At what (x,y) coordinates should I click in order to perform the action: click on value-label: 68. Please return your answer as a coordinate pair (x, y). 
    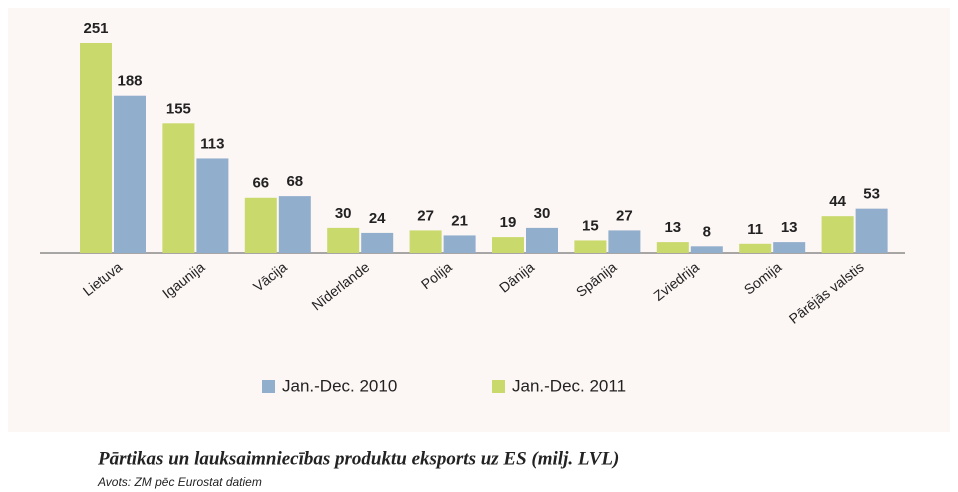
    Looking at the image, I should click on (294, 181).